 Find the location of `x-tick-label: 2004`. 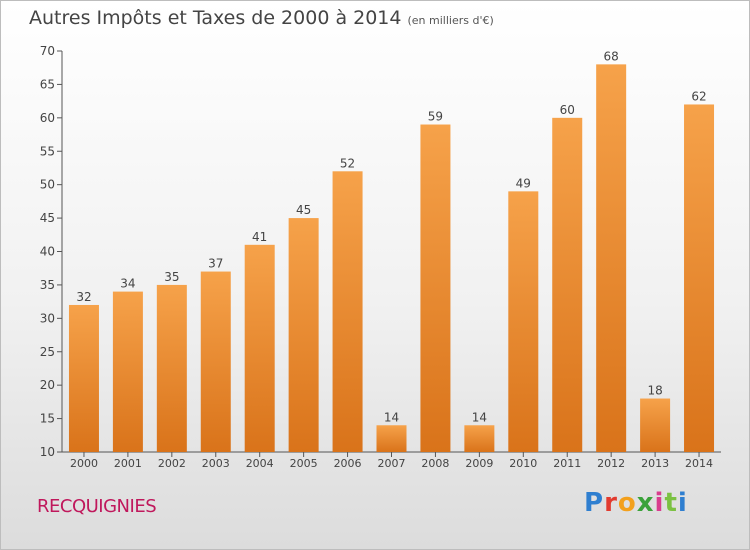

x-tick-label: 2004 is located at coordinates (260, 463).